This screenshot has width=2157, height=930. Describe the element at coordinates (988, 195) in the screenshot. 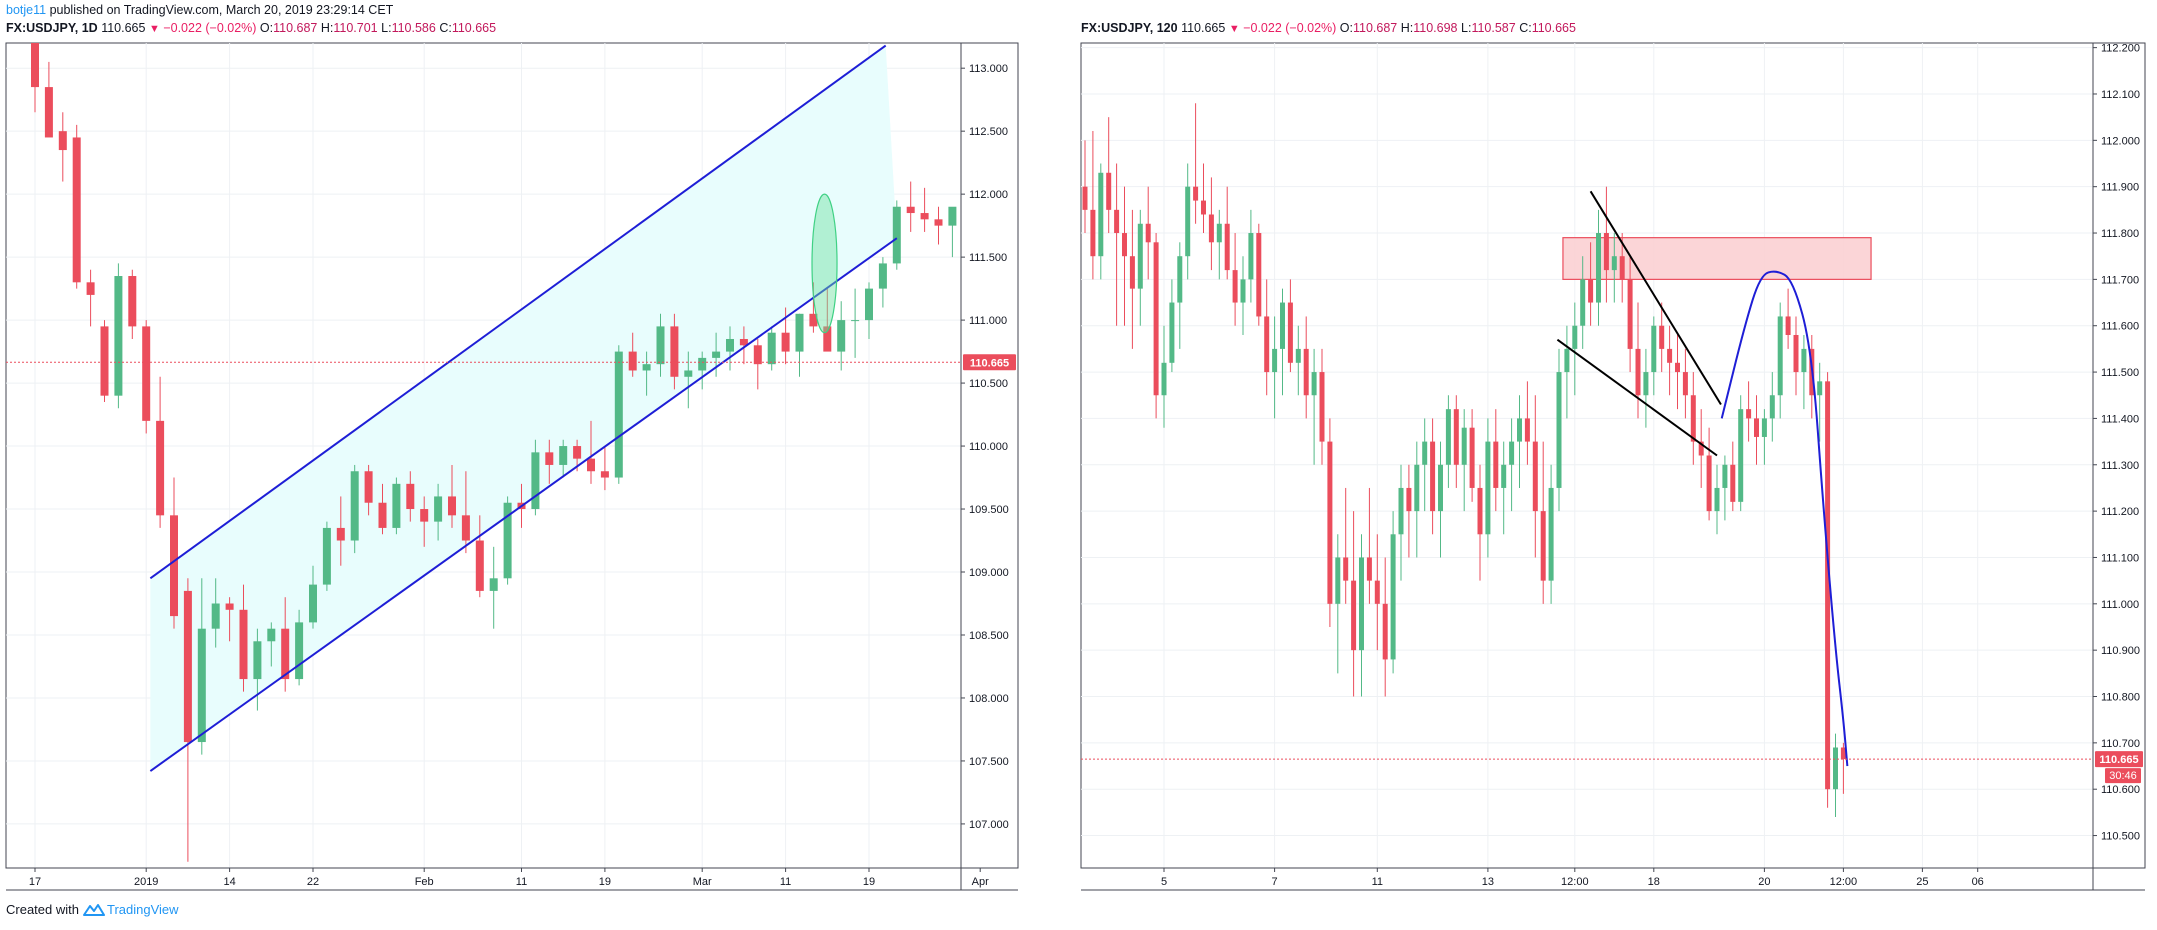

I see `price-tick-label: 112.000` at that location.